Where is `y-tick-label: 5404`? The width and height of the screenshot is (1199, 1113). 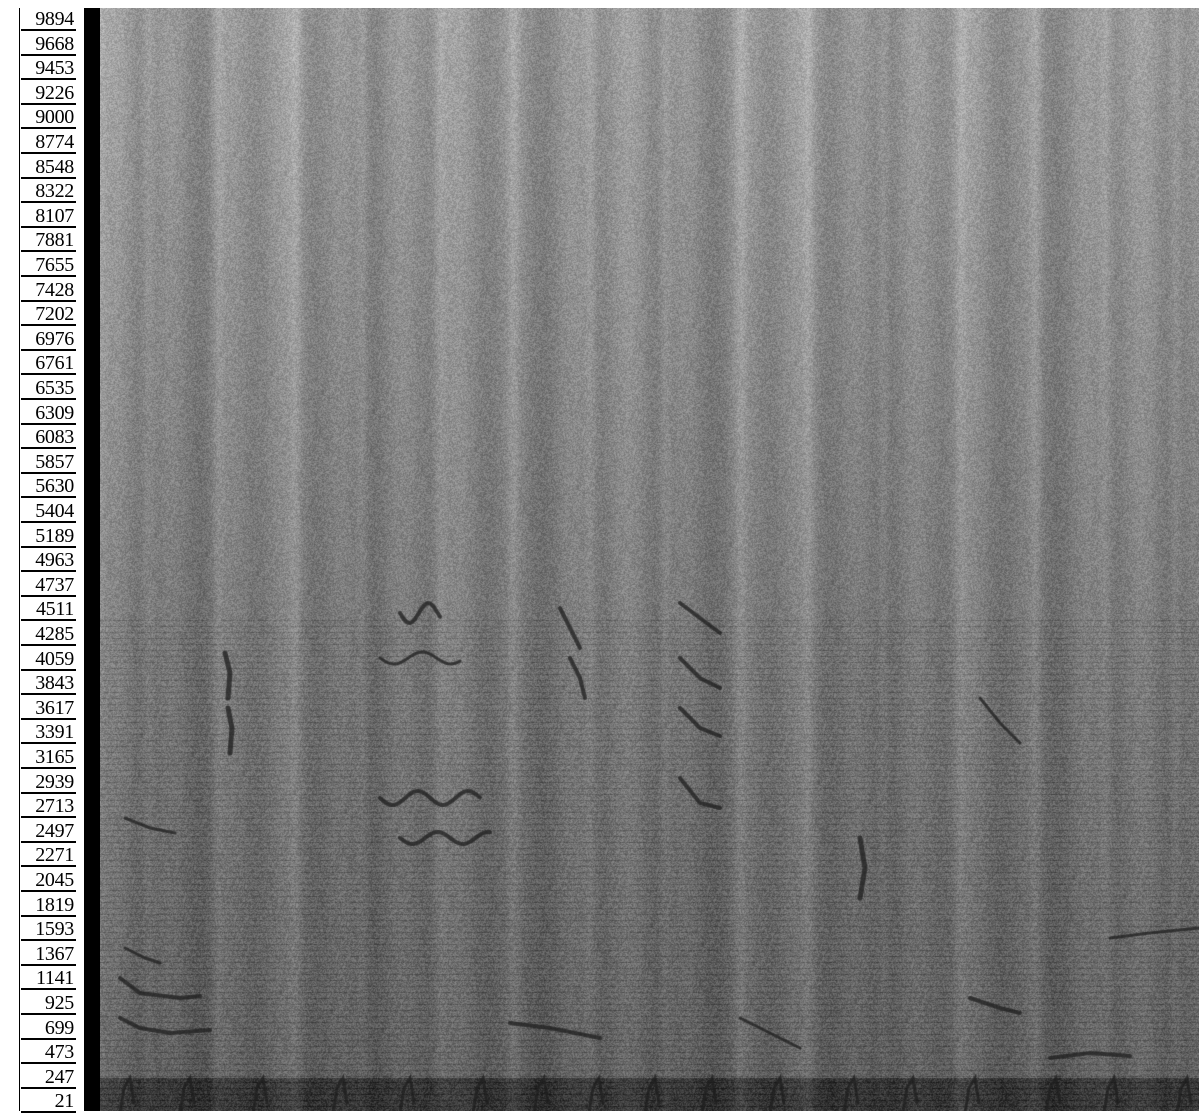
y-tick-label: 5404 is located at coordinates (48, 512).